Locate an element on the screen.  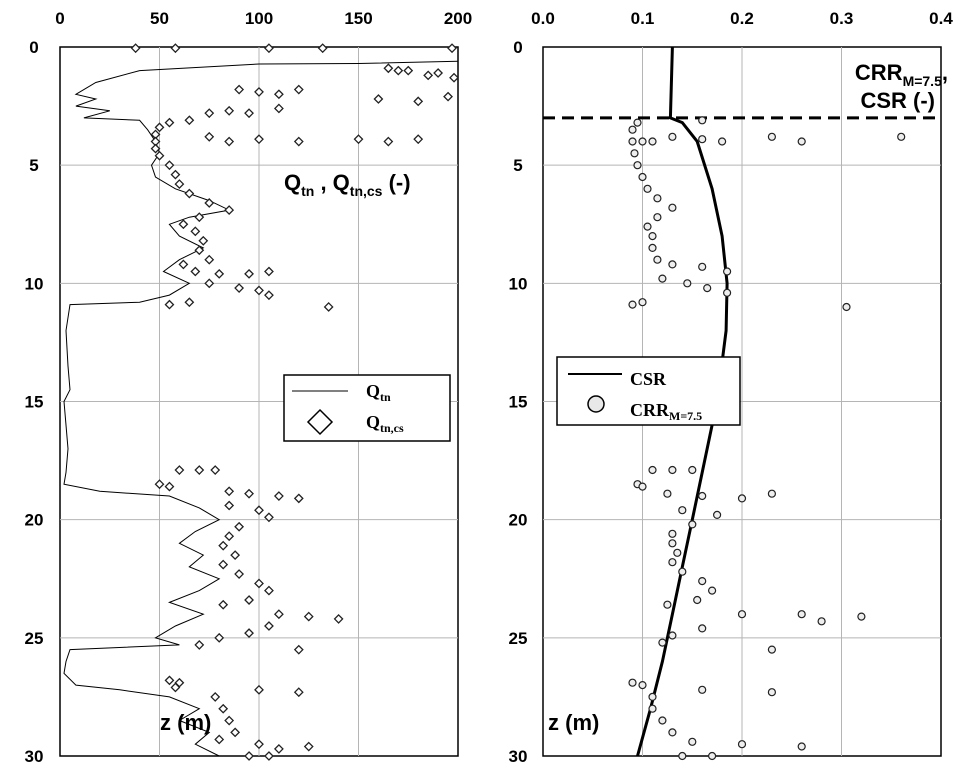
right-y-tick-label: 0 is located at coordinates (517, 47).